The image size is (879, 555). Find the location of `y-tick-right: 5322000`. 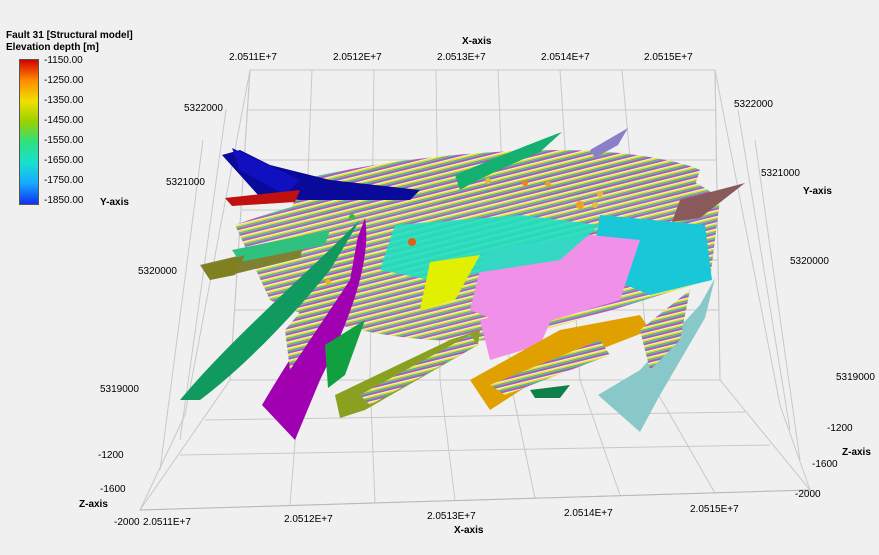

y-tick-right: 5322000 is located at coordinates (753, 104).